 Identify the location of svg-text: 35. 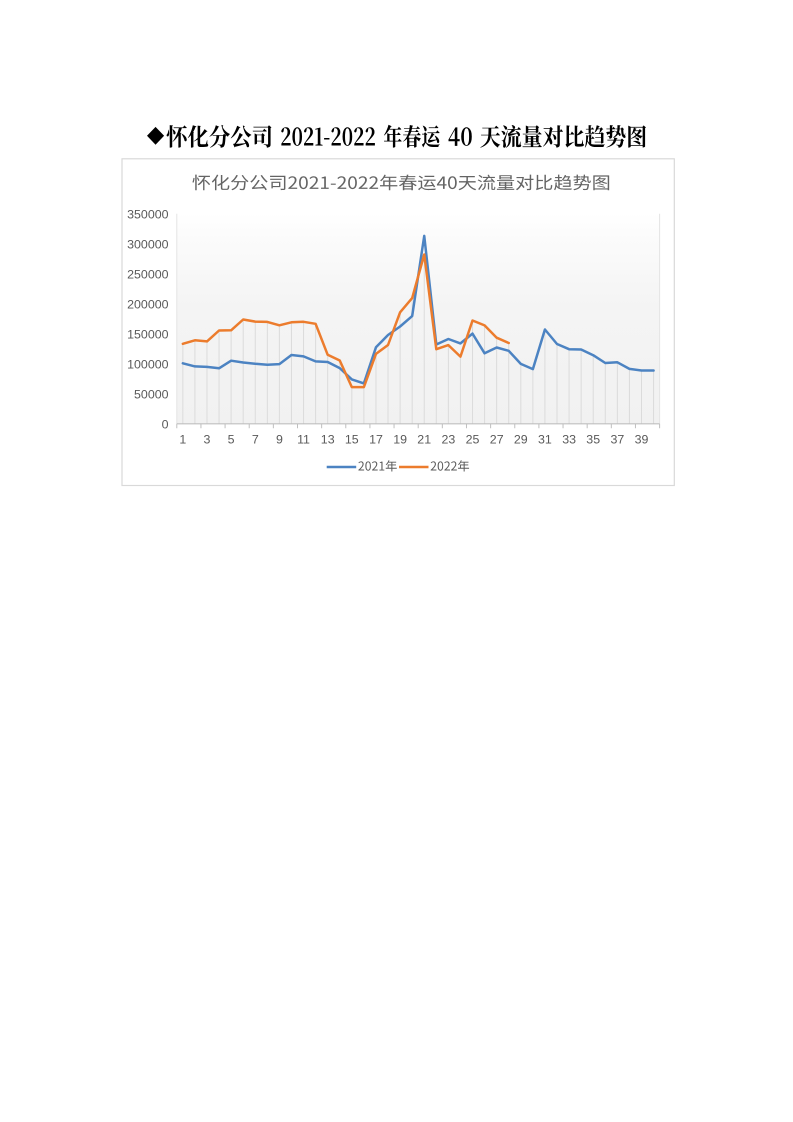
(593, 439).